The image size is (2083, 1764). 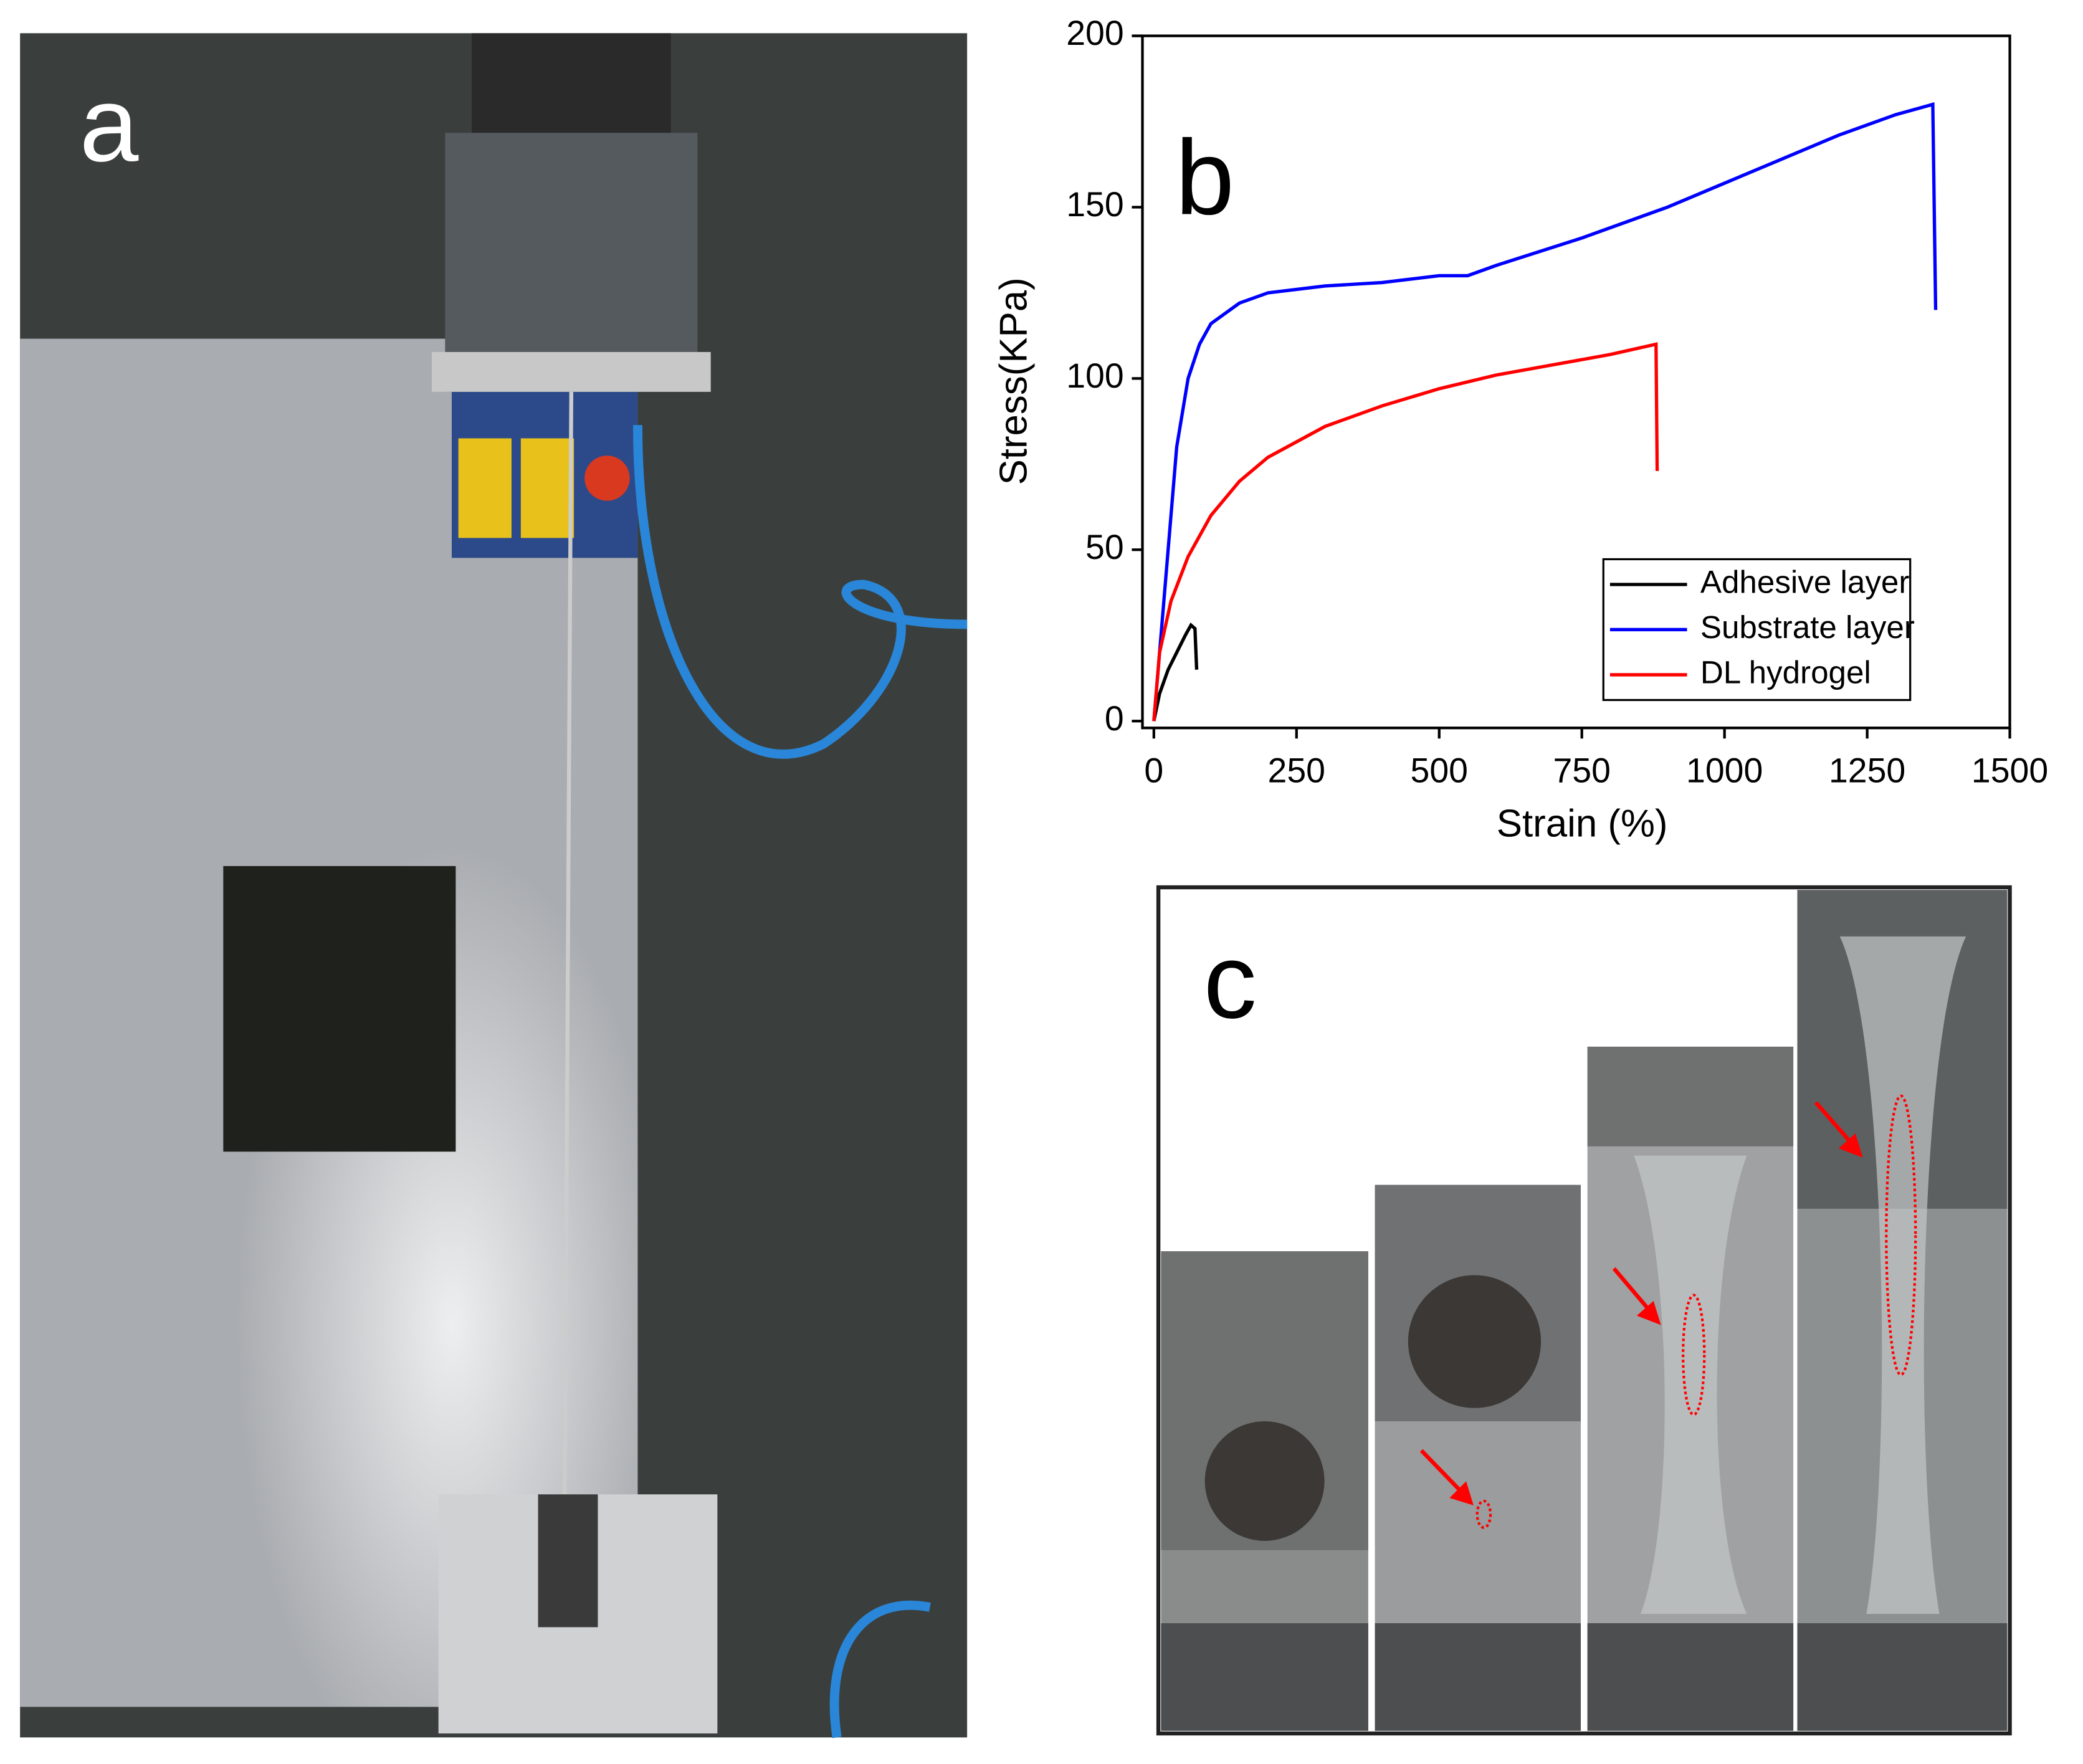 I want to click on panel-label-b: b, so click(x=1204, y=177).